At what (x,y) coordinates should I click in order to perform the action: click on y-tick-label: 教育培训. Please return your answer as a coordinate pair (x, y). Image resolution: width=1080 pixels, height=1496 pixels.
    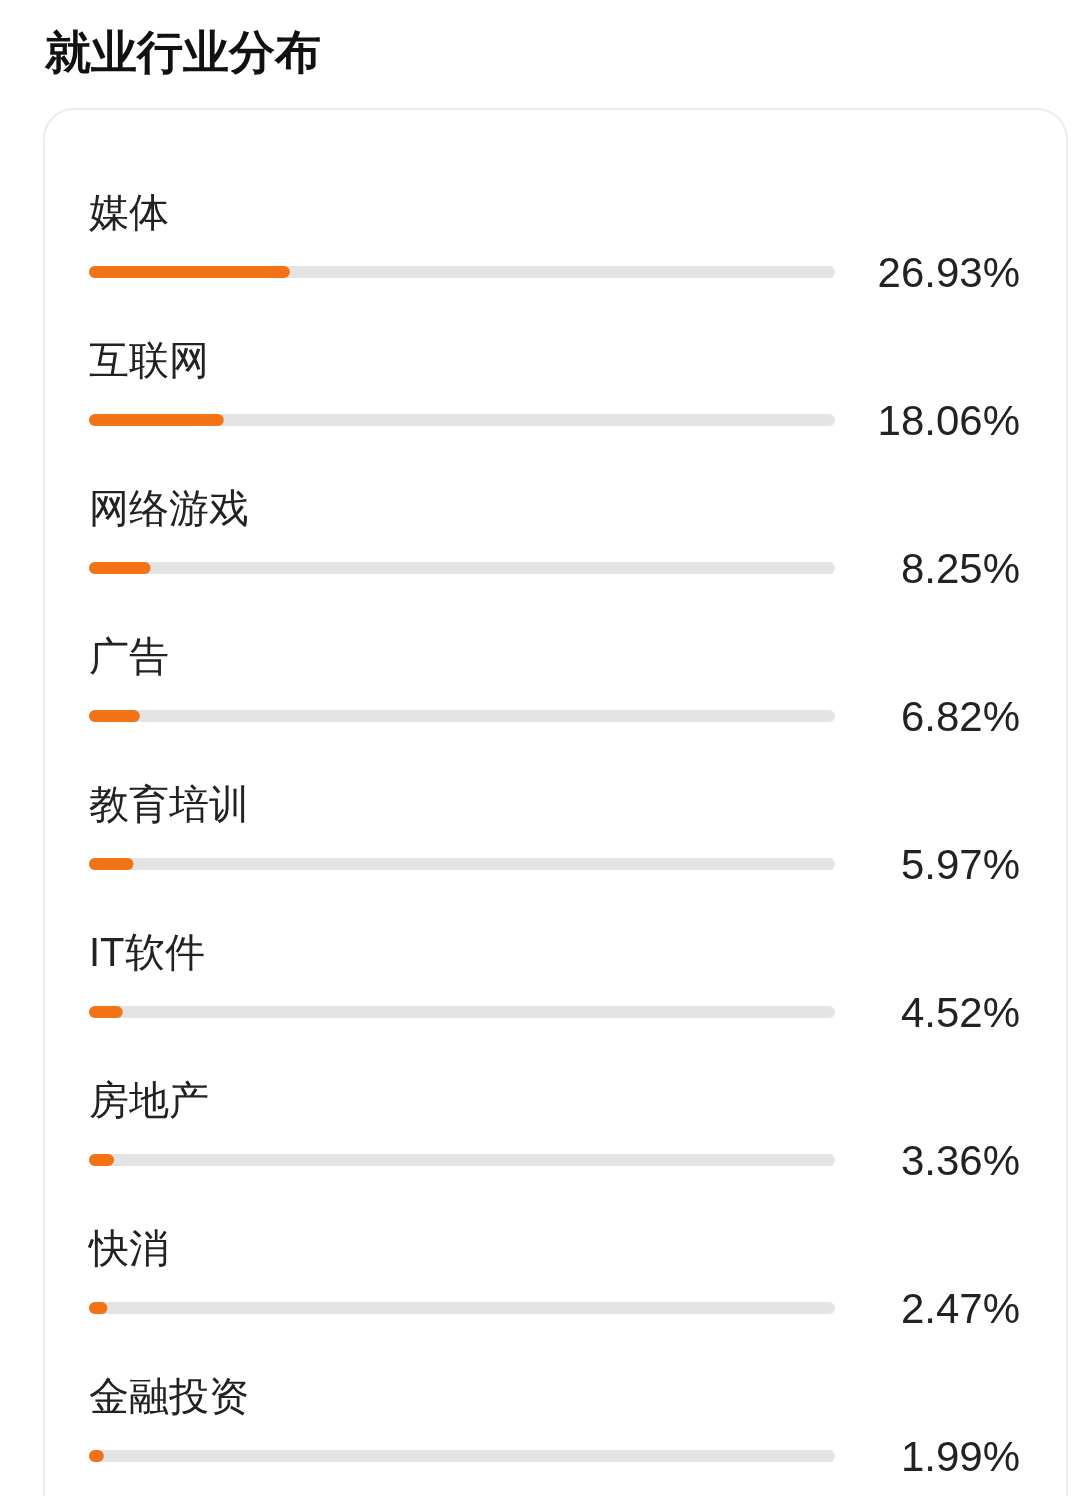
    Looking at the image, I should click on (169, 804).